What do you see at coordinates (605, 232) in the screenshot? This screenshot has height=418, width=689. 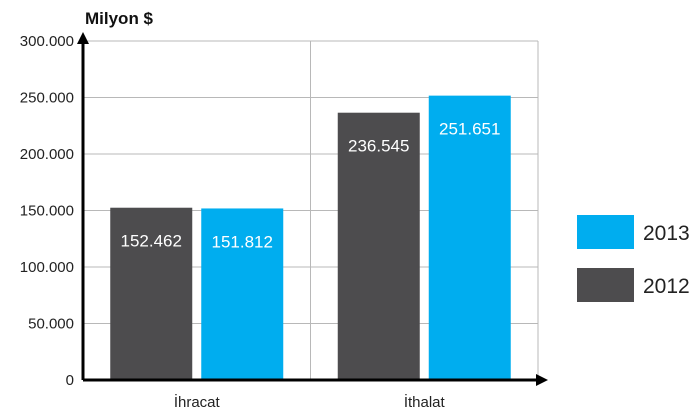 I see `legend-swatch-2013` at bounding box center [605, 232].